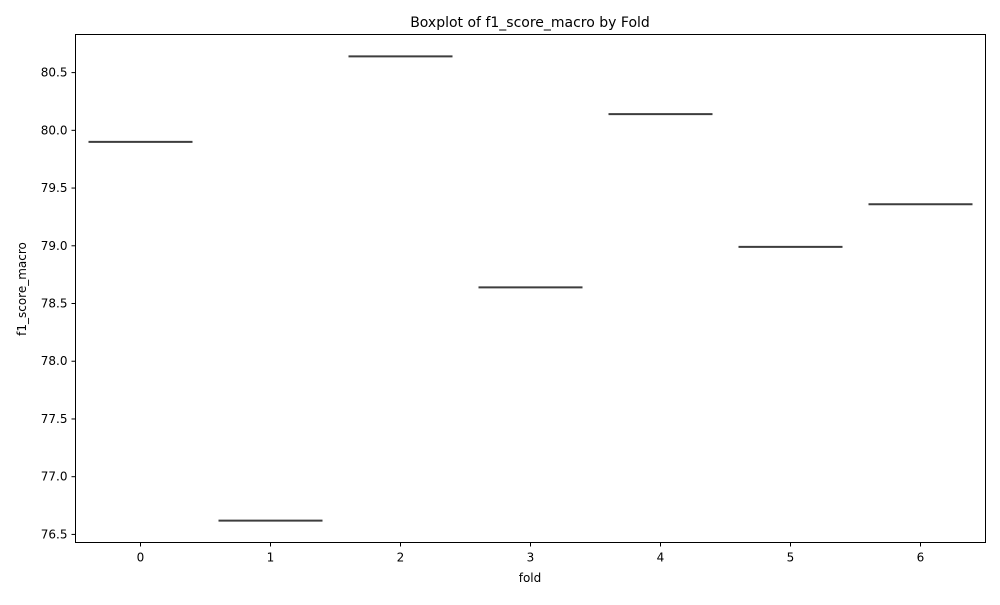 The width and height of the screenshot is (1000, 605). I want to click on x-tick-label: 2, so click(401, 558).